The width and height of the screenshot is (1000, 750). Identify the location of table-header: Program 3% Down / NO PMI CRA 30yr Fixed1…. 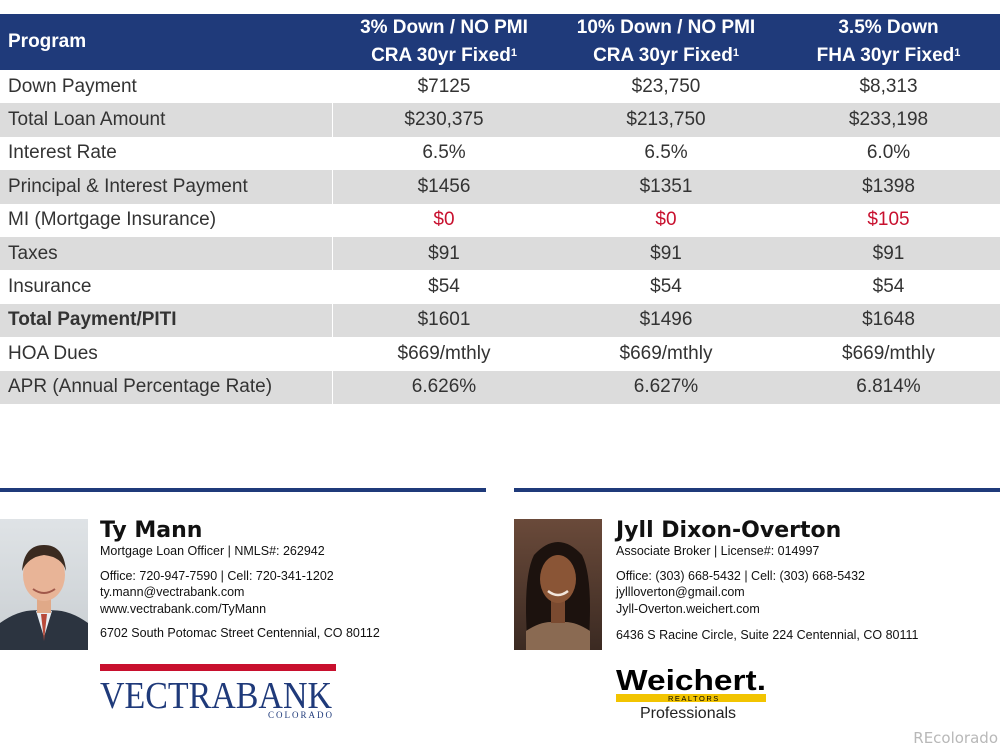
(500, 42).